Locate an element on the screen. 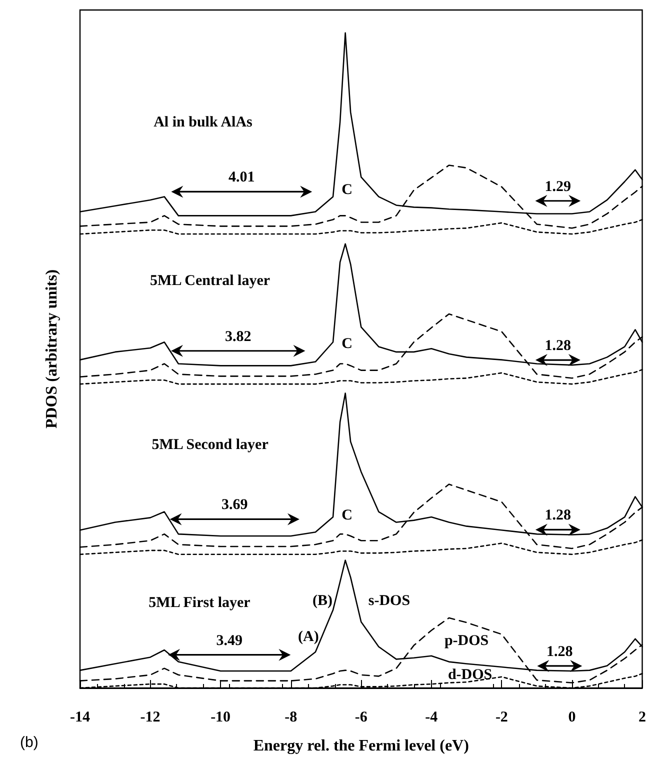 This screenshot has height=770, width=649. annotation: d-DOS is located at coordinates (470, 674).